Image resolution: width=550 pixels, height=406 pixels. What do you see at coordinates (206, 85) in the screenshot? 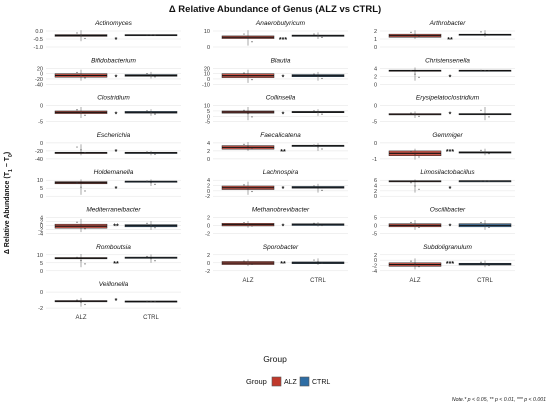
I see `y-tick-label: -10` at bounding box center [206, 85].